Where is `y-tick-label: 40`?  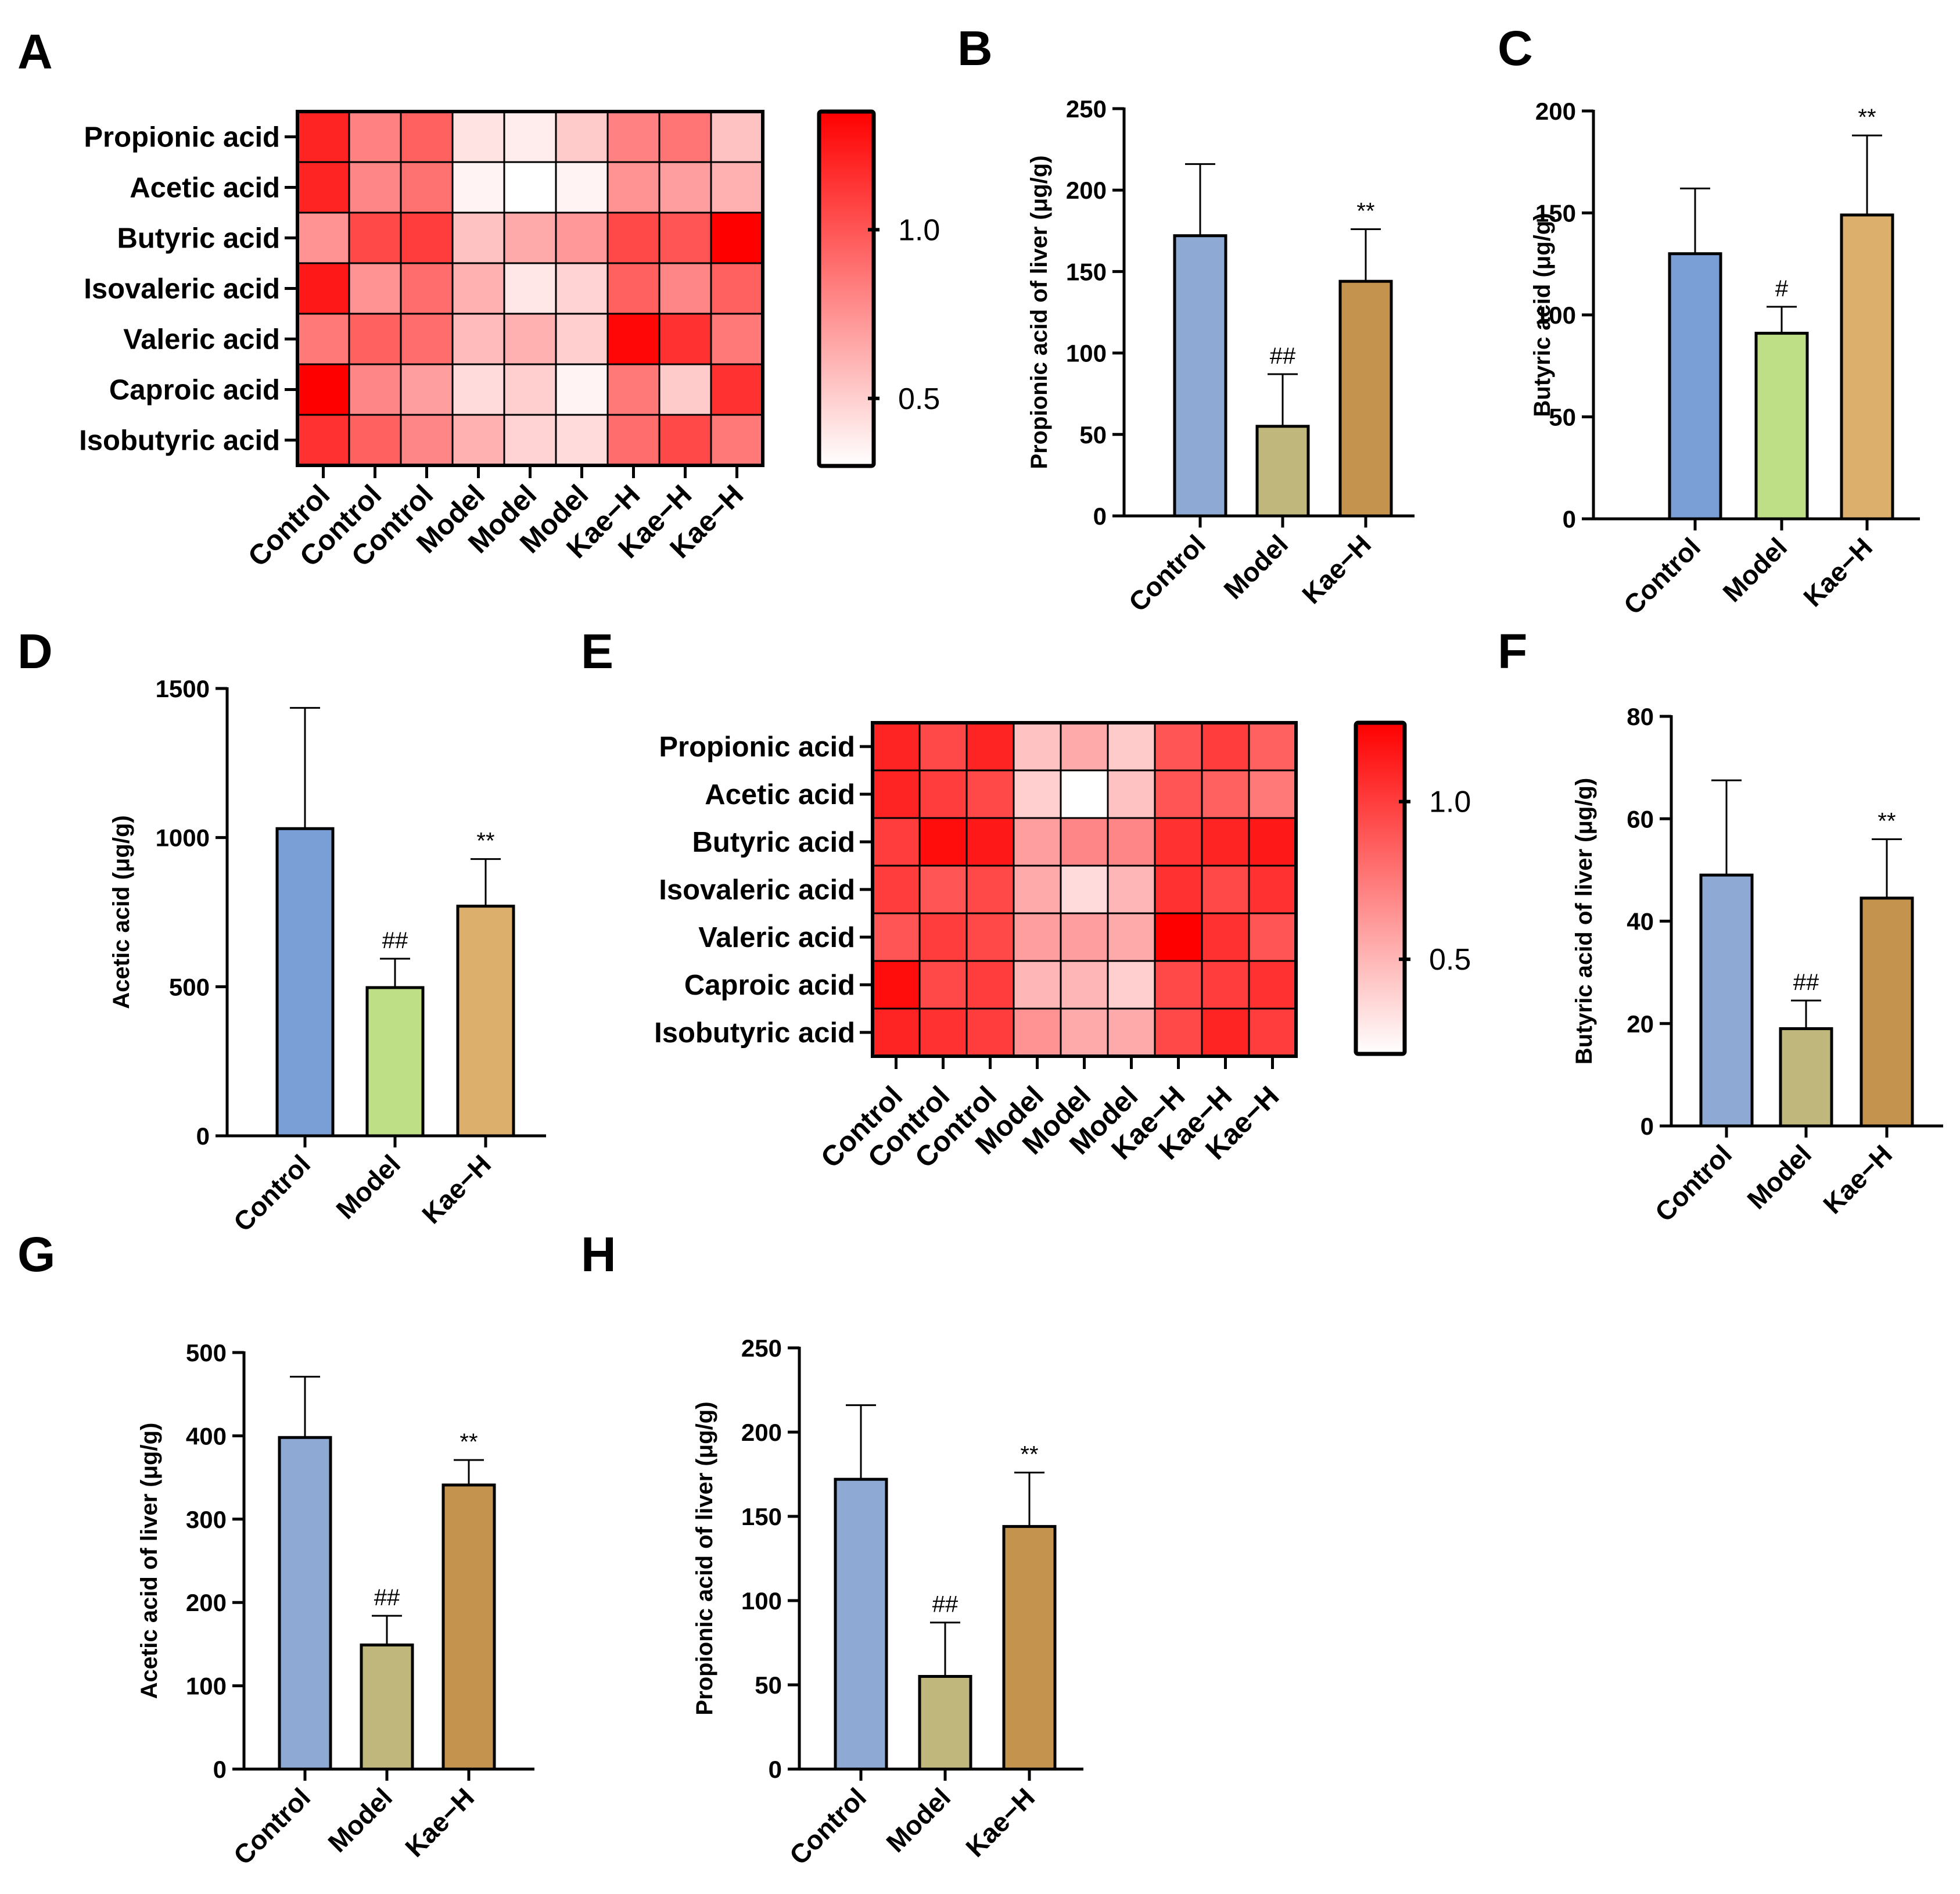
y-tick-label: 40 is located at coordinates (1640, 921).